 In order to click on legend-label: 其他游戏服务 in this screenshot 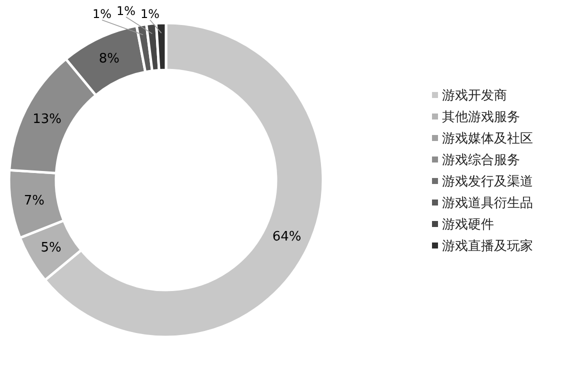, I will do `click(481, 117)`.